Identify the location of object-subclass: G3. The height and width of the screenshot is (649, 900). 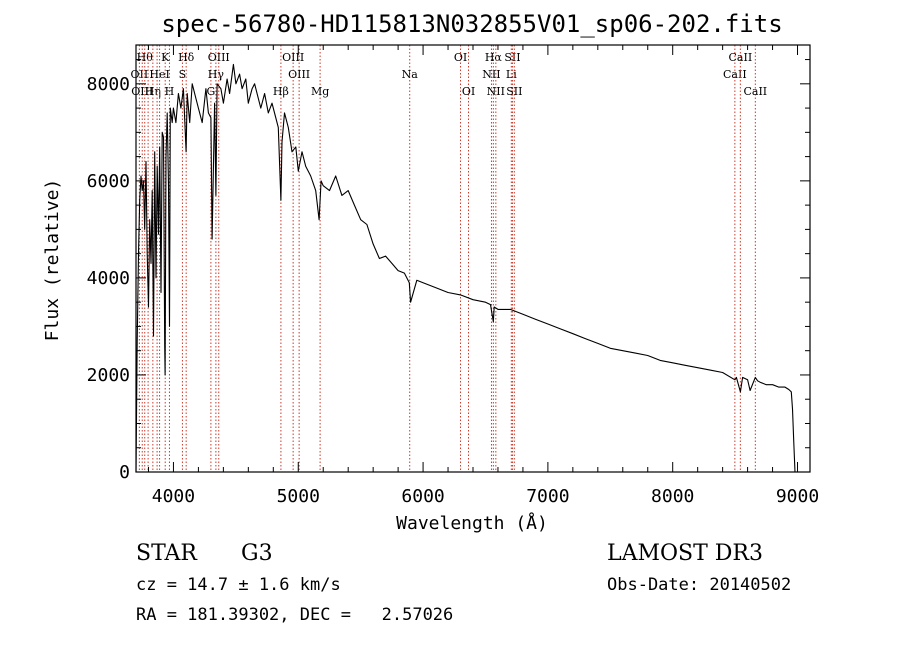
(257, 553).